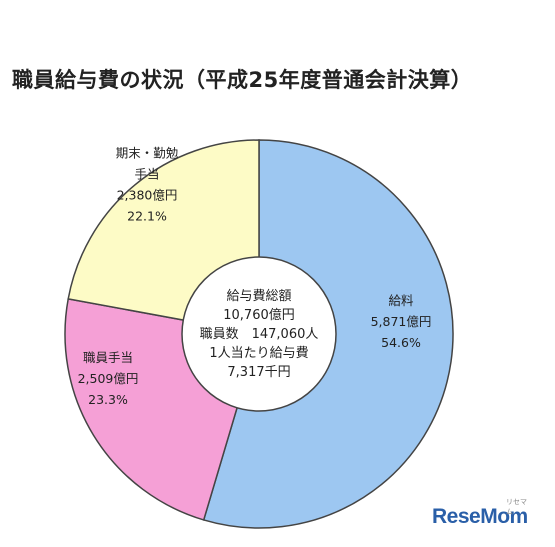  I want to click on slice-percent: 23.3%, so click(108, 399).